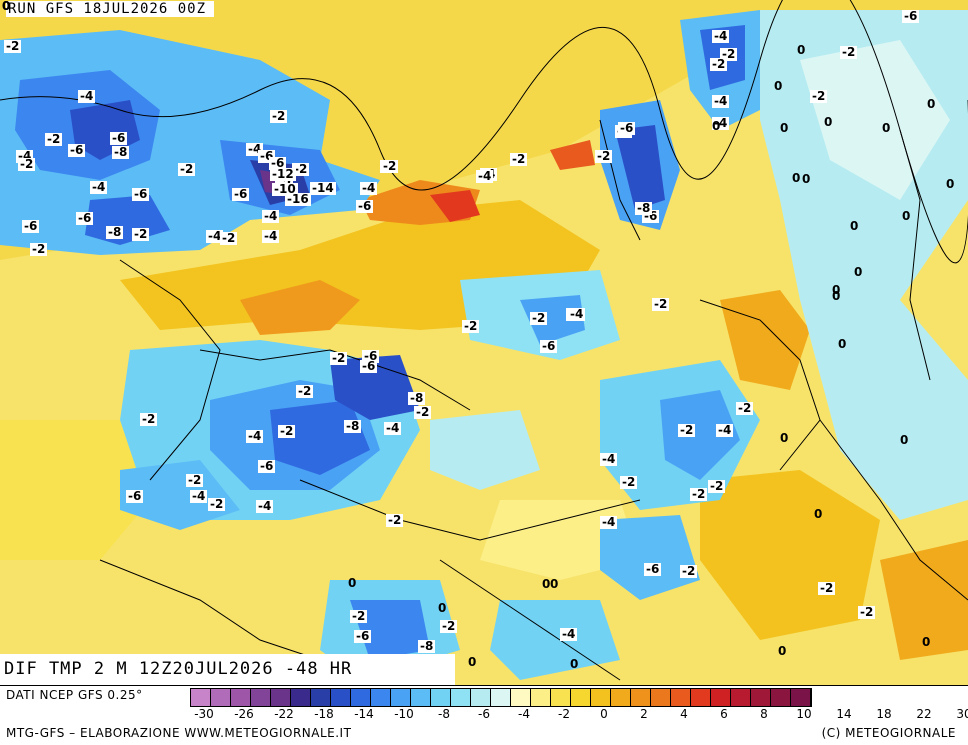 The image size is (968, 745). What do you see at coordinates (285, 189) in the screenshot?
I see `contour-label: -10` at bounding box center [285, 189].